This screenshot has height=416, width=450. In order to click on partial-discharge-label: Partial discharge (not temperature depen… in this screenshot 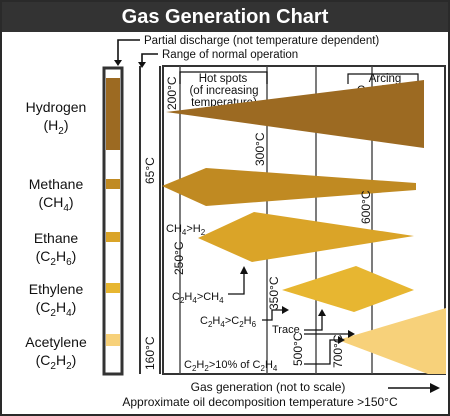, I will do `click(261, 41)`.